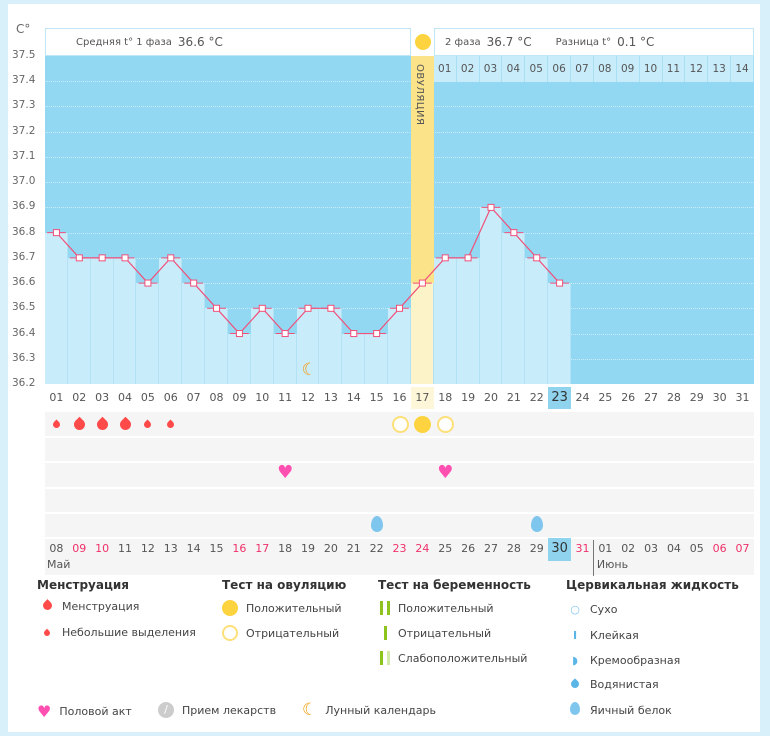 This screenshot has width=770, height=736. I want to click on date-cell: 09, so click(79, 548).